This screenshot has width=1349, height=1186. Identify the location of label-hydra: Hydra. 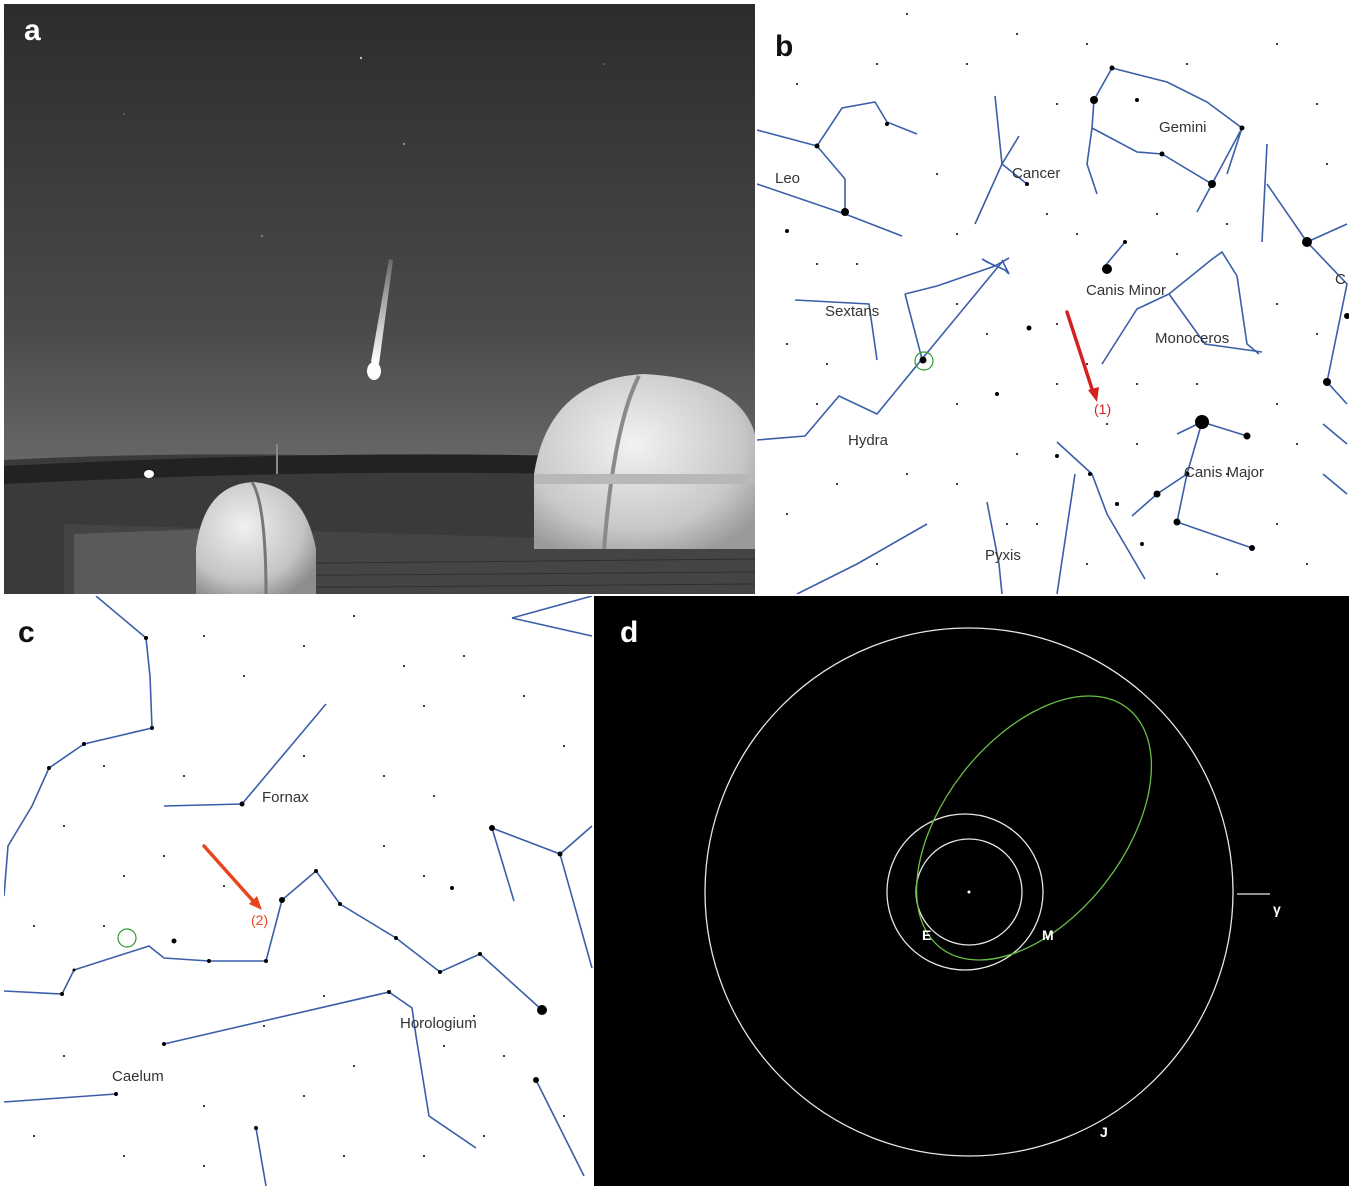
(868, 440).